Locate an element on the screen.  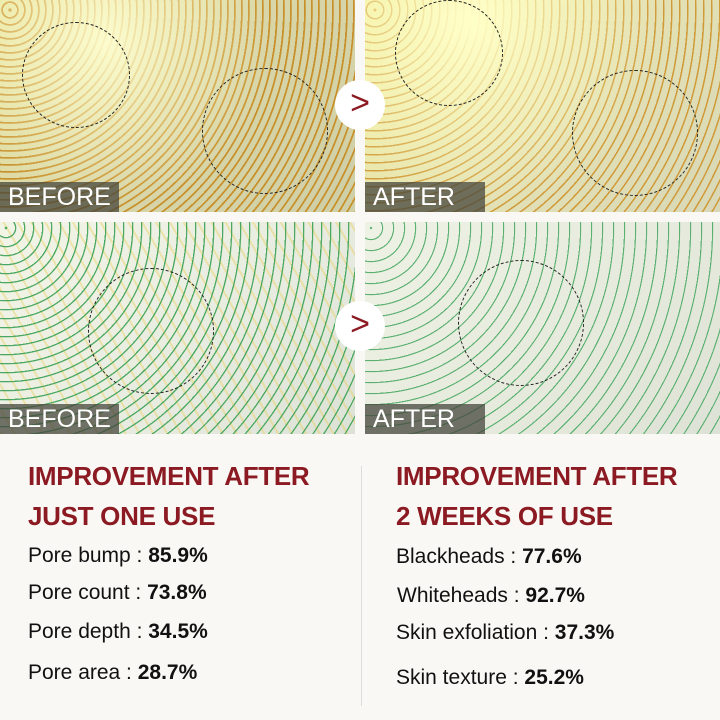
divider is located at coordinates (361, 586).